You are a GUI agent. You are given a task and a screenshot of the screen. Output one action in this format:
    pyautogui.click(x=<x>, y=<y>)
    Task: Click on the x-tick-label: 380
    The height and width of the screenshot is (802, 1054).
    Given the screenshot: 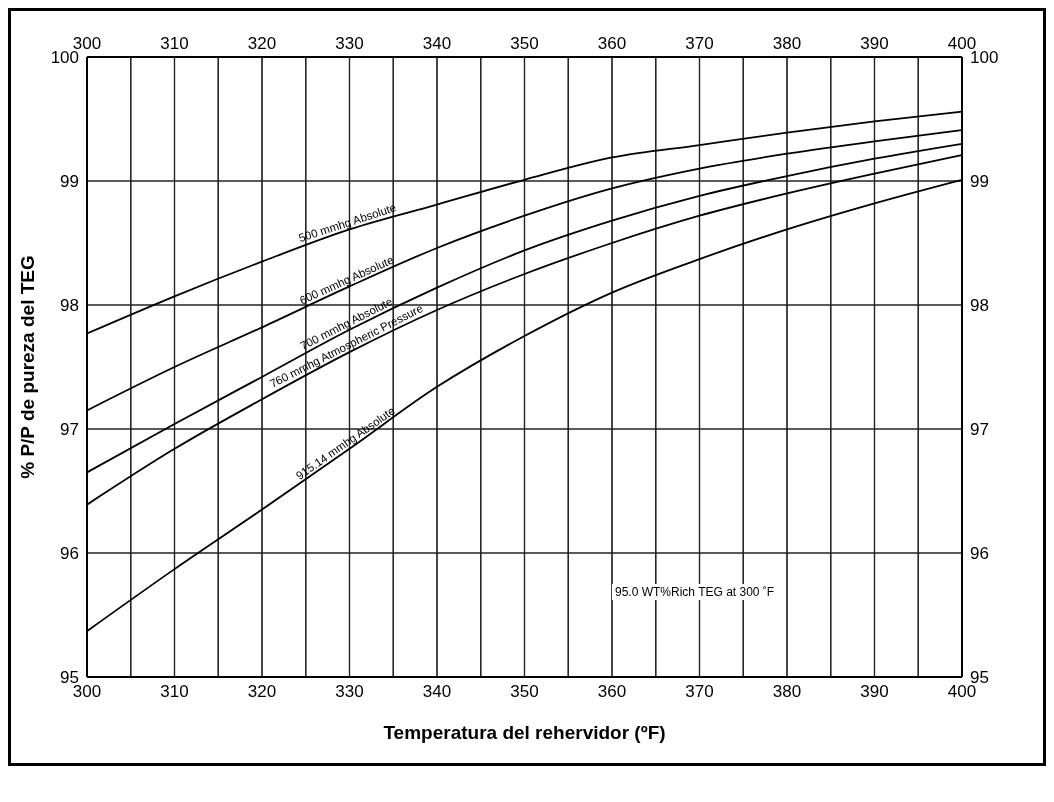 What is the action you would take?
    pyautogui.click(x=787, y=43)
    